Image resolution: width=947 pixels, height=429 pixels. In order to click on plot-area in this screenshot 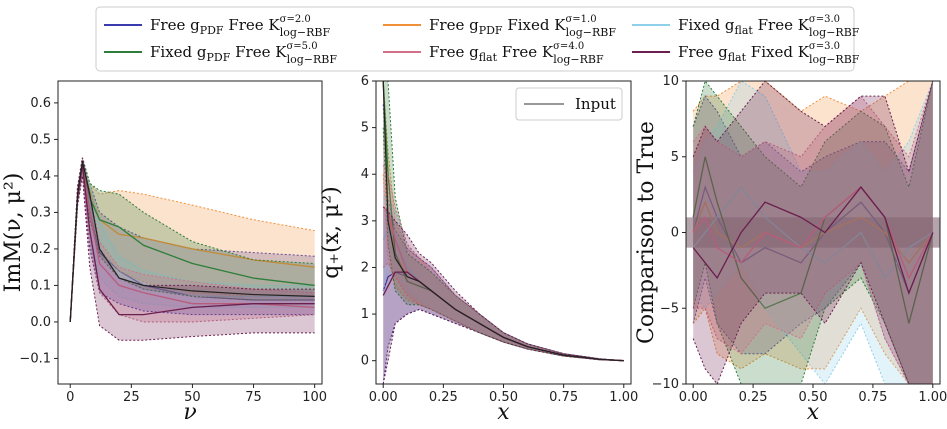, I will do `click(192, 249)`.